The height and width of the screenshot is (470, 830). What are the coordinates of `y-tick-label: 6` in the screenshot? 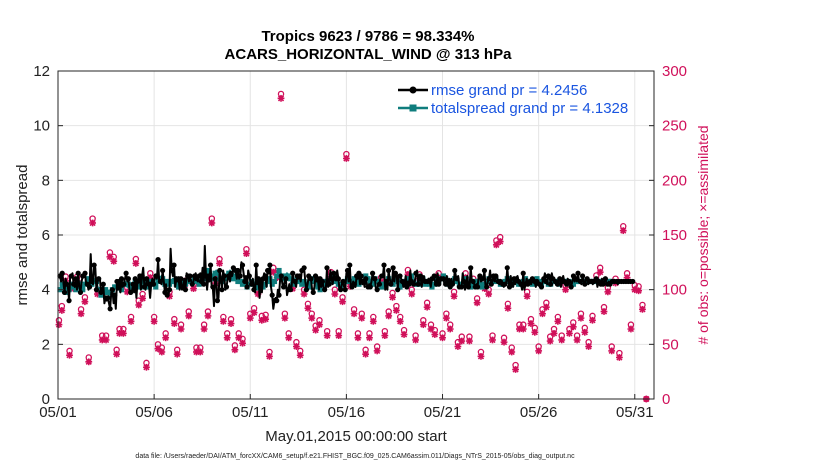 It's located at (46, 235).